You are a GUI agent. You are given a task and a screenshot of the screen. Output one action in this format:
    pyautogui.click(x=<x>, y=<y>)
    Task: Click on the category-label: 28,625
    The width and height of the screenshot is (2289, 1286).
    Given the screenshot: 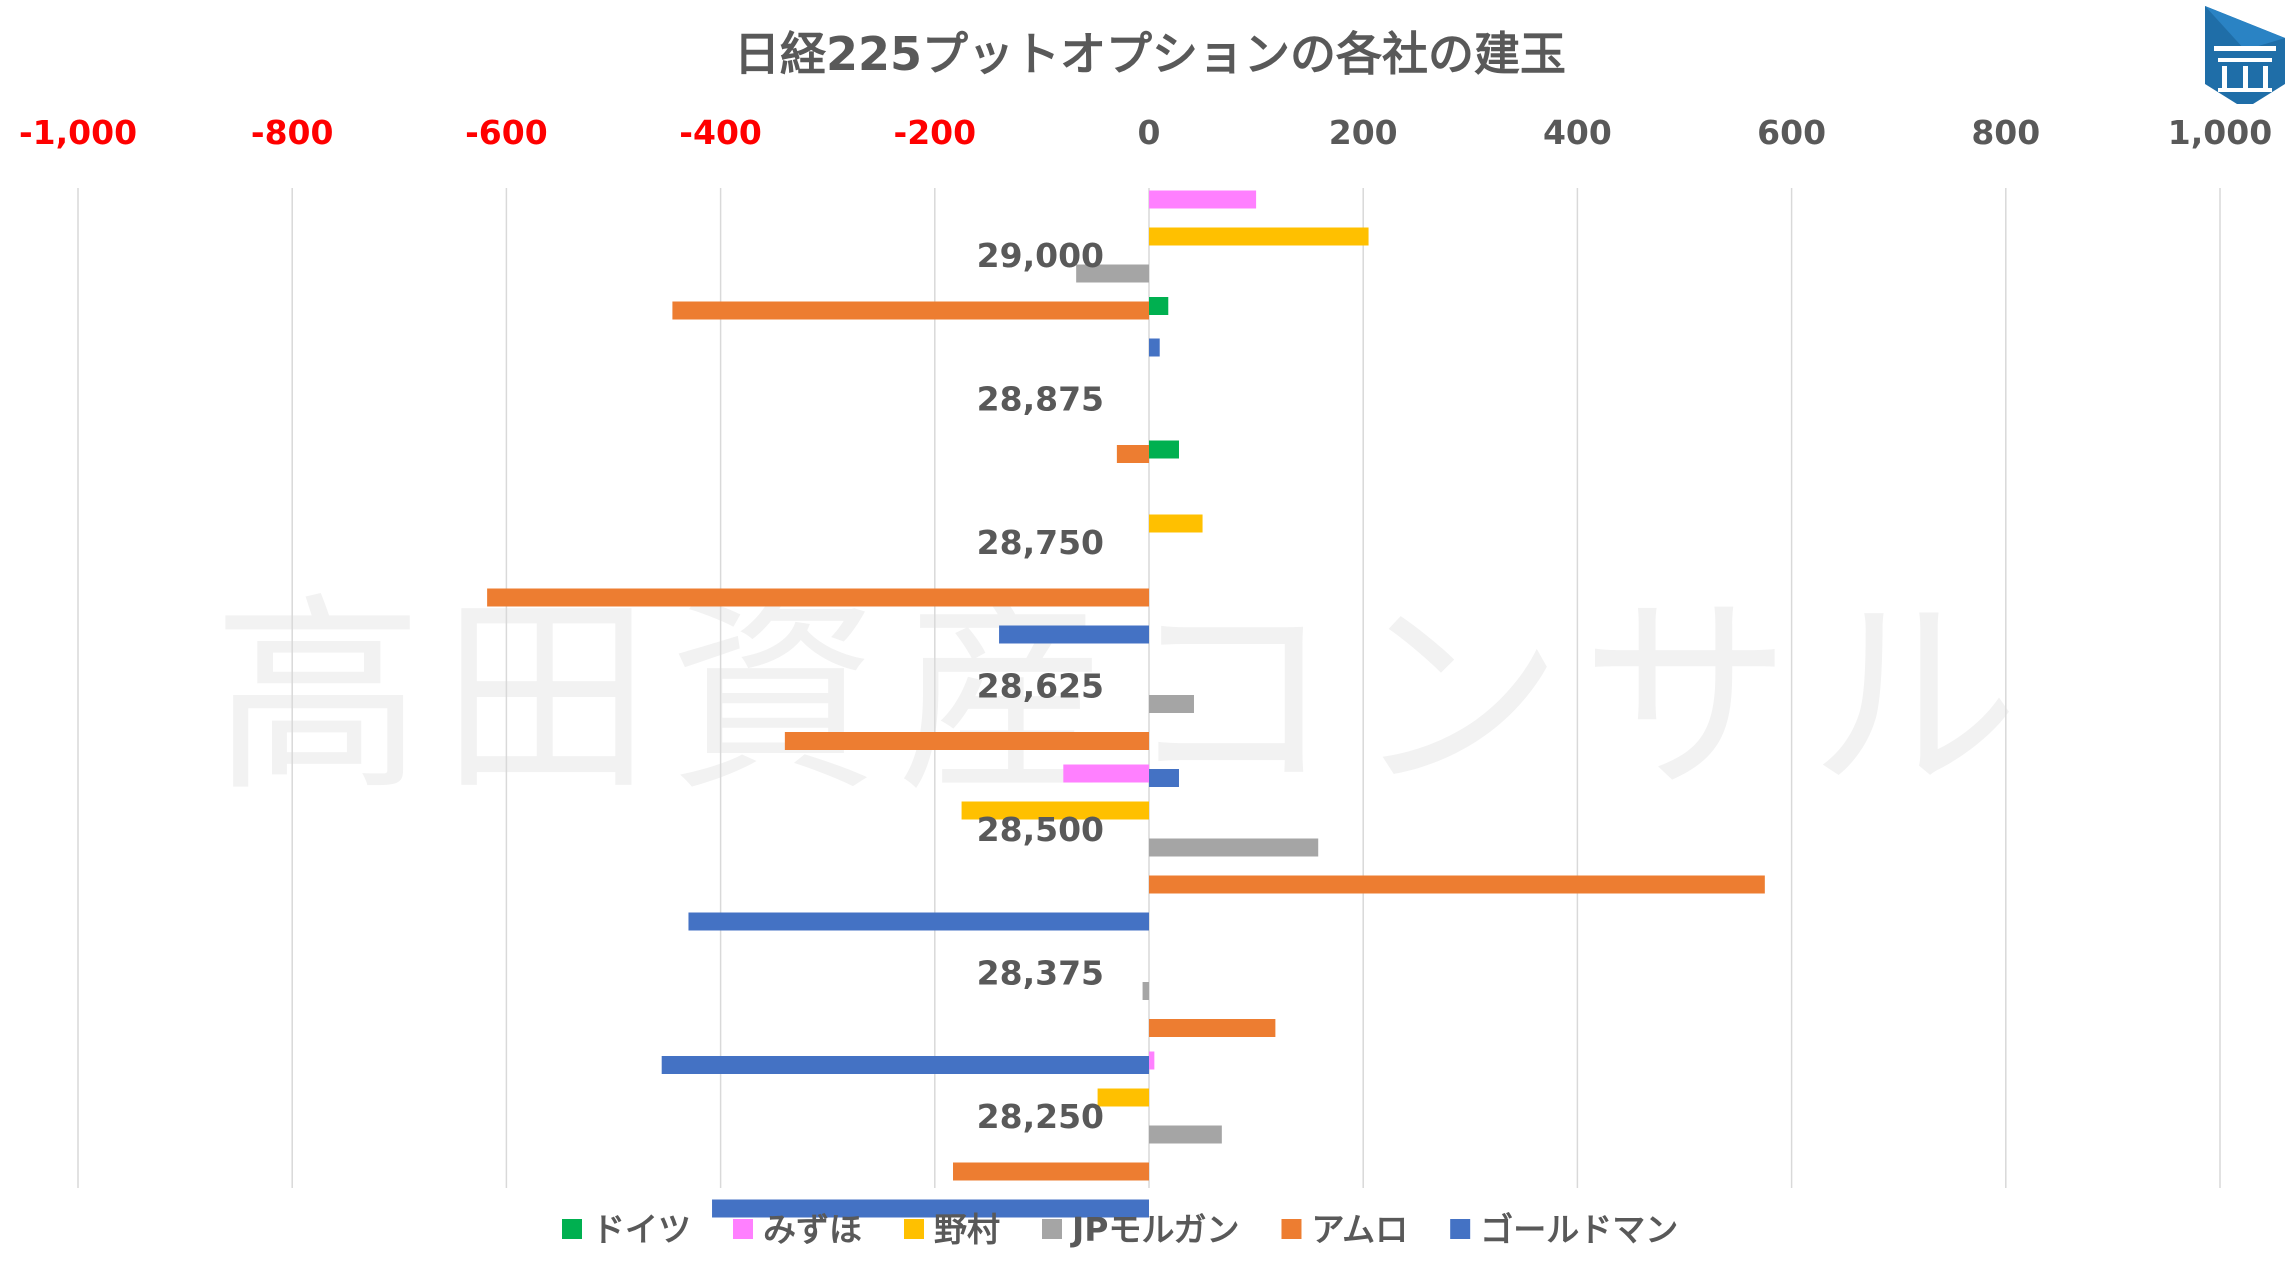 What is the action you would take?
    pyautogui.click(x=1040, y=686)
    